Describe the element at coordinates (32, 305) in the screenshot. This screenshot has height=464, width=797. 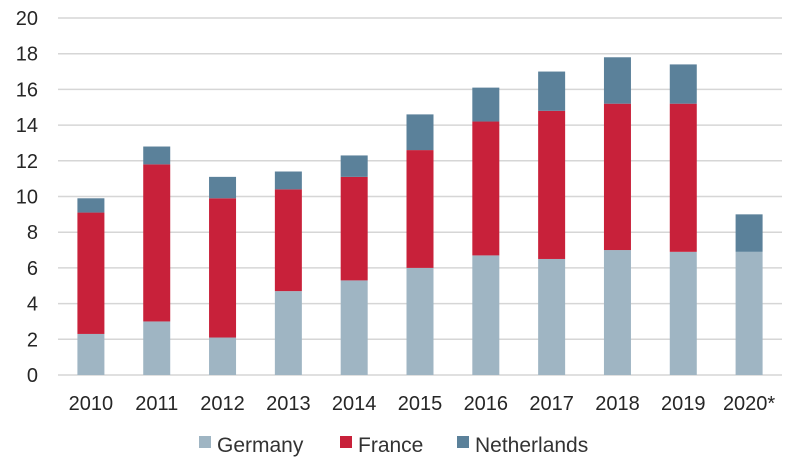
I see `y-tick-label: 4` at that location.